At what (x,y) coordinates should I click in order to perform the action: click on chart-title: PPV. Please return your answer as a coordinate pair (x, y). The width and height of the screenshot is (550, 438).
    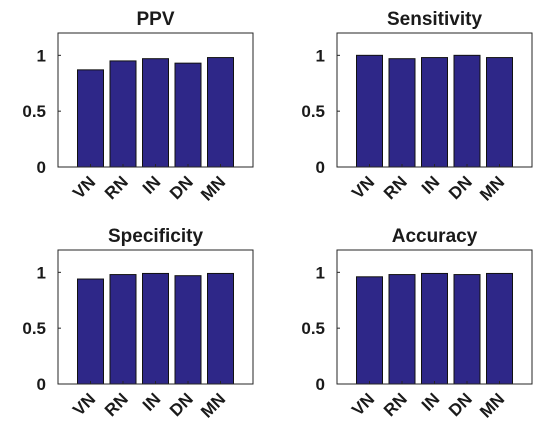
    Looking at the image, I should click on (155, 19).